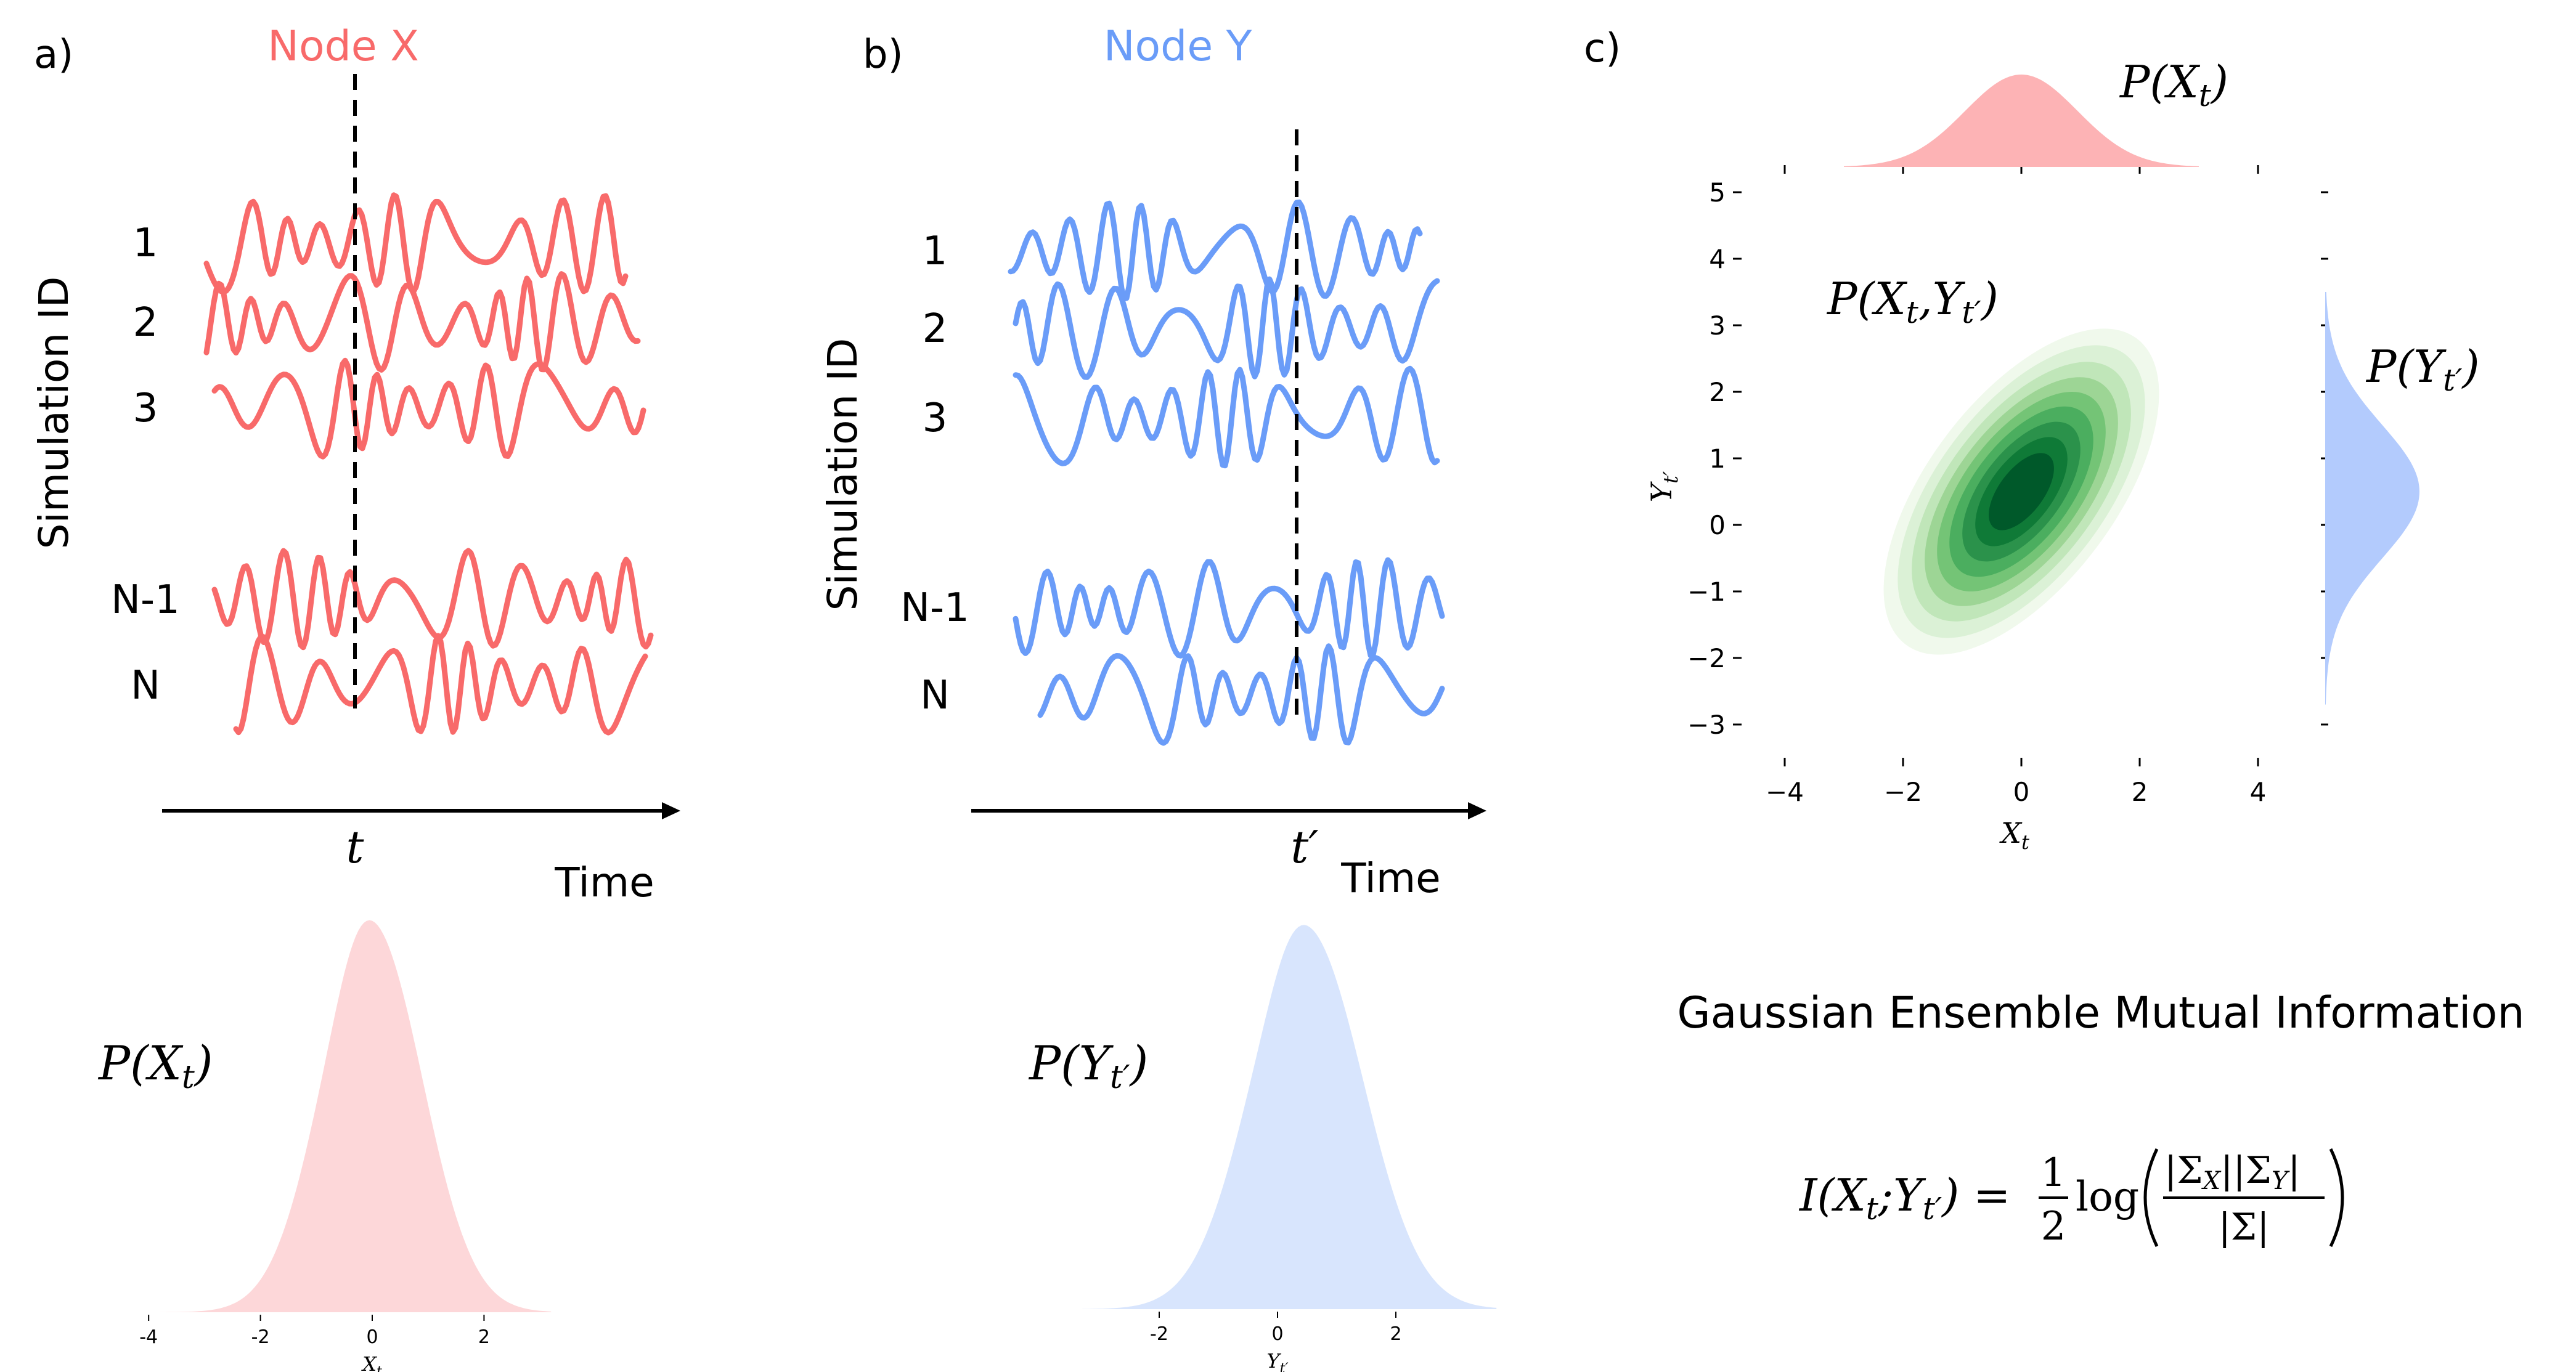 Image resolution: width=2576 pixels, height=1372 pixels. I want to click on top-marginal-label: P(Xt), so click(2173, 84).